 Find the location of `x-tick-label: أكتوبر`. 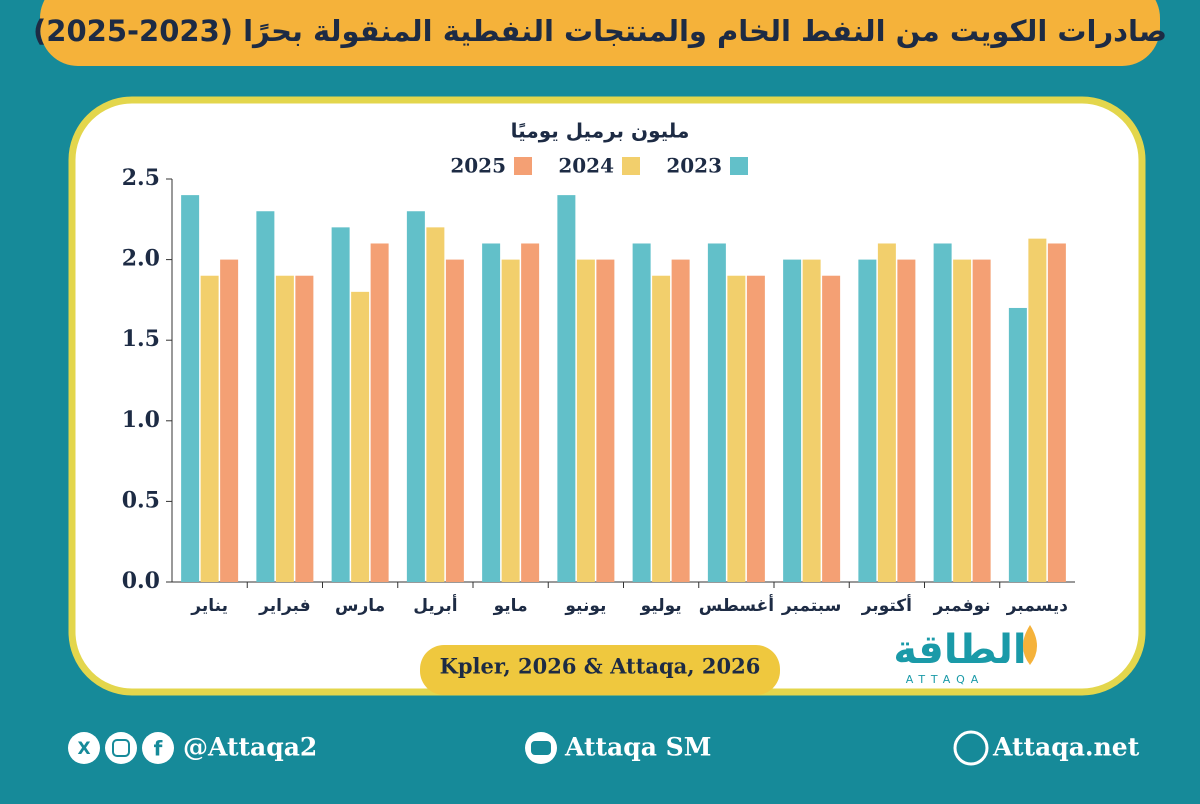

x-tick-label: أكتوبر is located at coordinates (886, 605).